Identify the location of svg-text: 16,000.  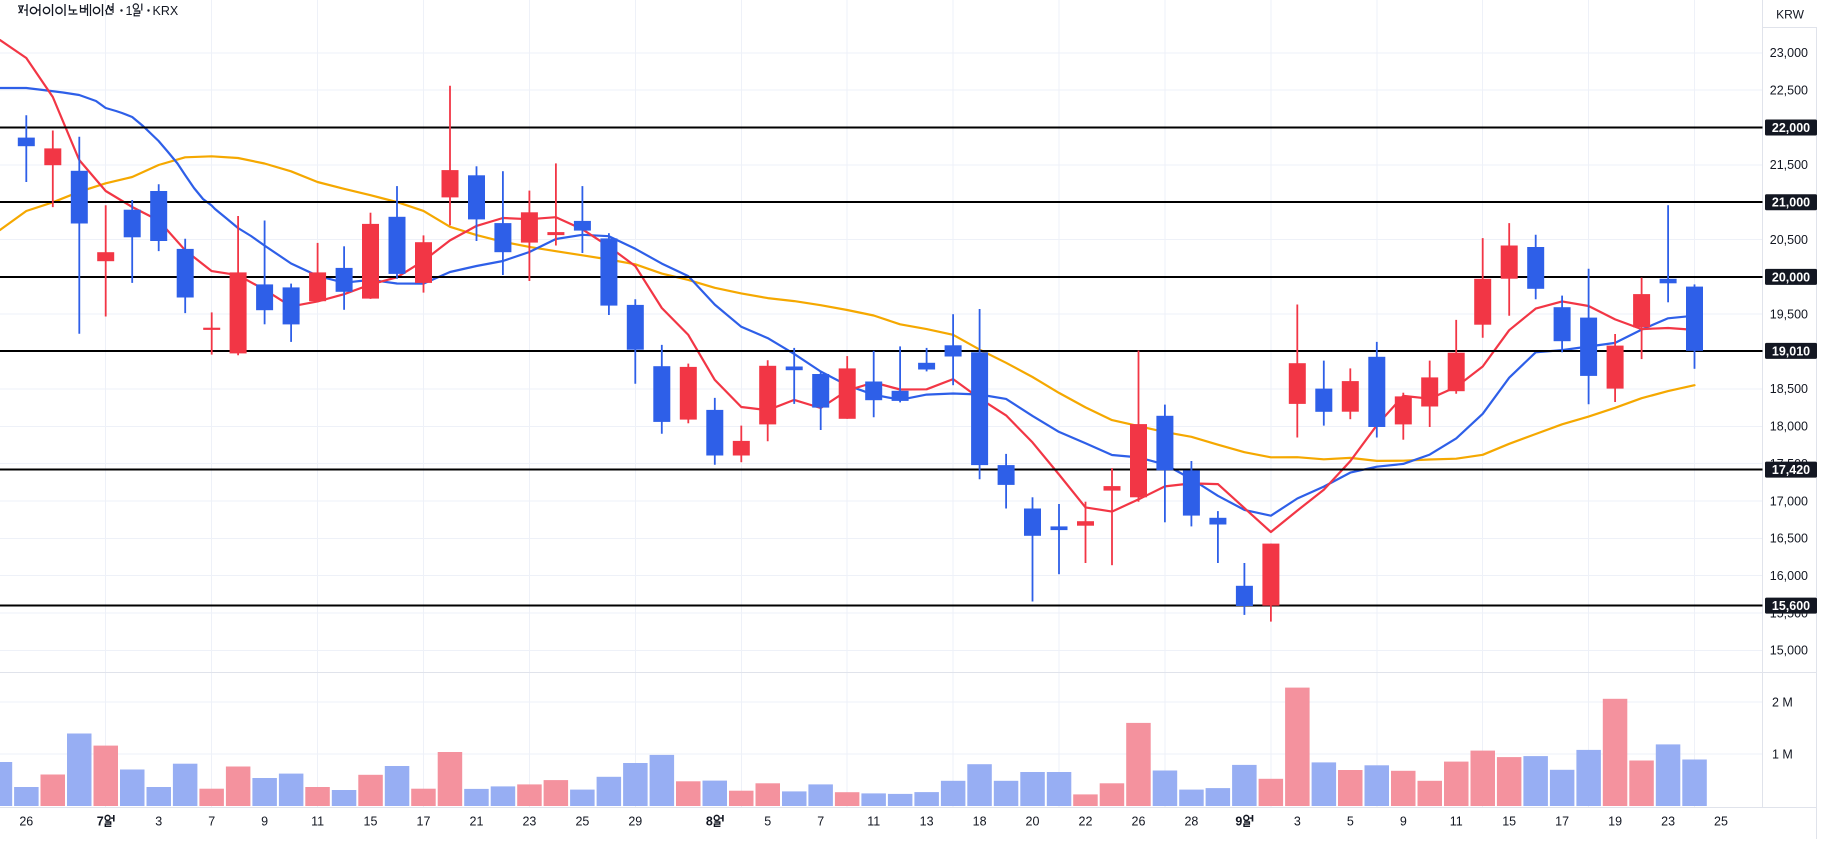
(1789, 576).